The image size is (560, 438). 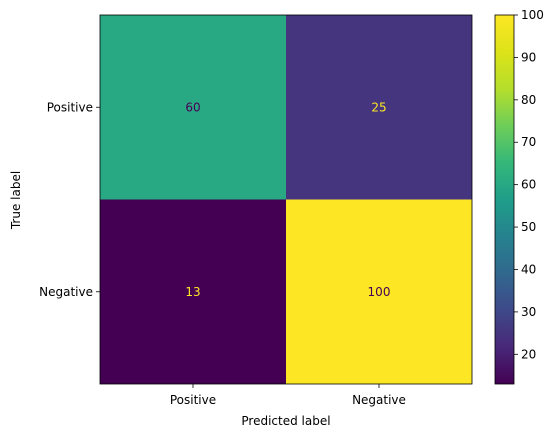 I want to click on colorbar-tick-label: 100, so click(x=532, y=15).